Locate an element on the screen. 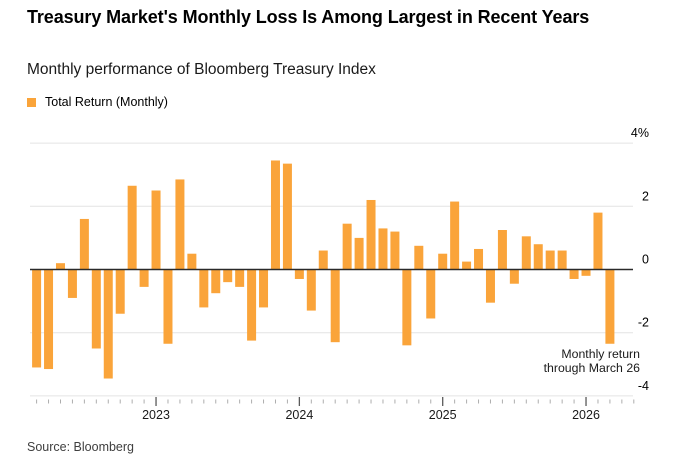  source-note: Source: Bloomberg is located at coordinates (81, 447).